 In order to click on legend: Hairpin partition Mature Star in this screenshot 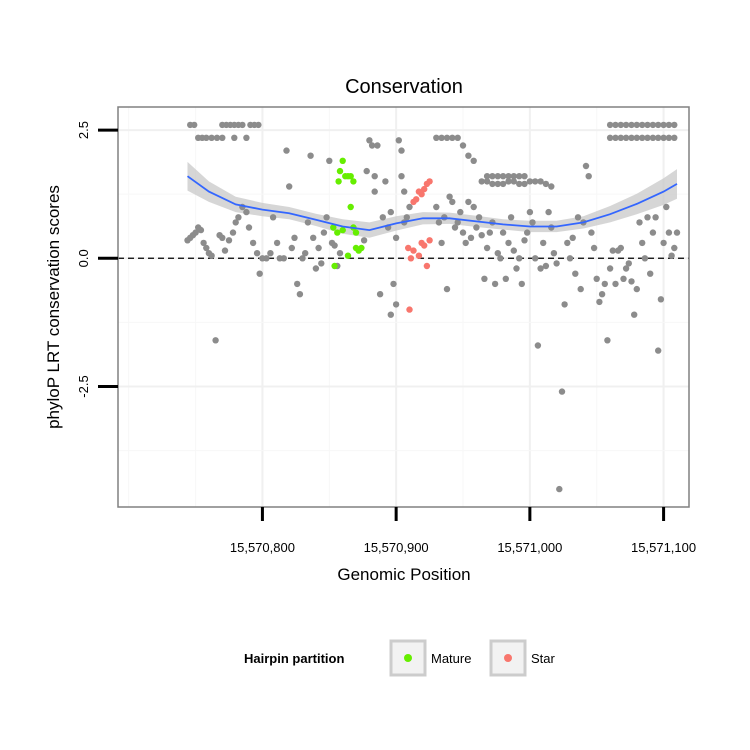, I will do `click(400, 658)`.